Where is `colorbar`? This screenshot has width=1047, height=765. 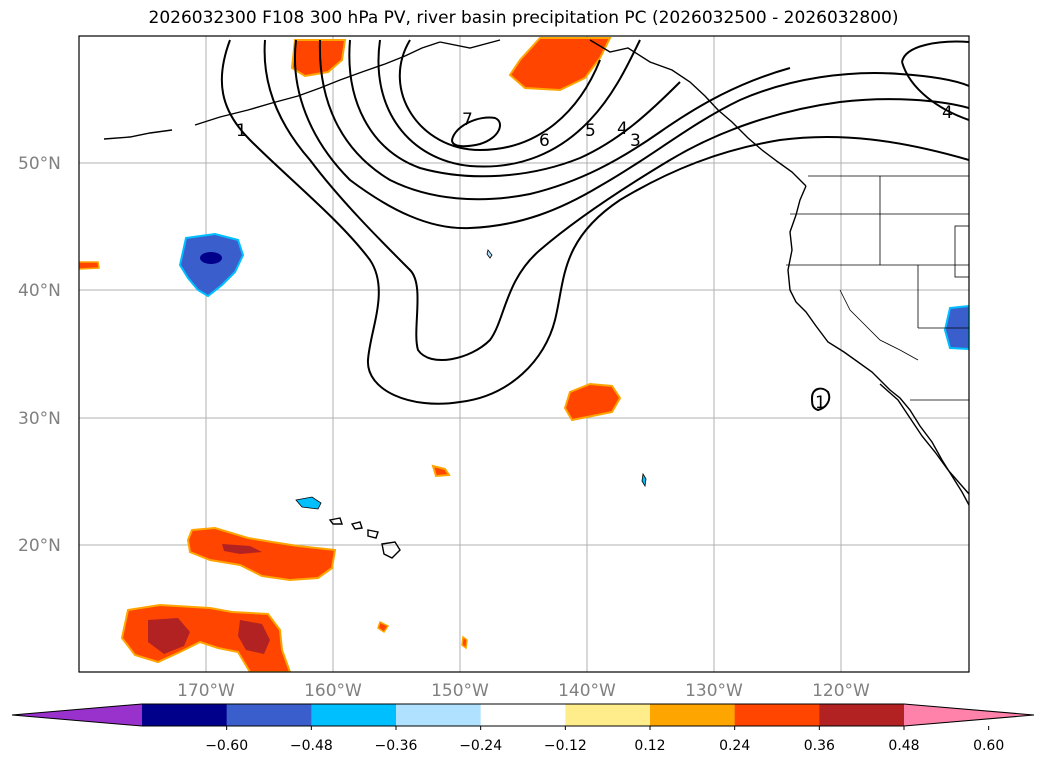
colorbar is located at coordinates (523, 715).